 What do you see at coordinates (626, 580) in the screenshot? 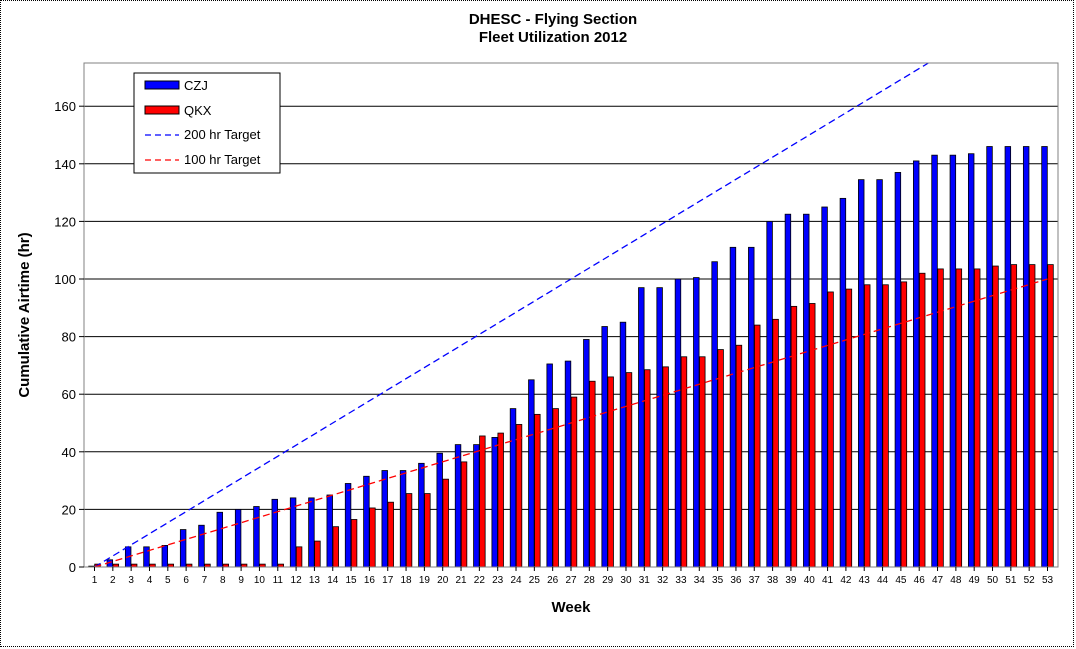
I see `x-tick-label: 30` at bounding box center [626, 580].